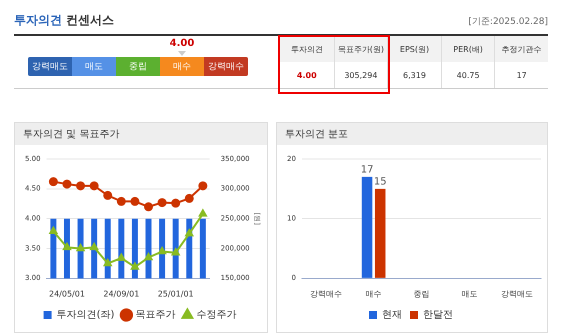 This screenshot has height=333, width=562. I want to click on x-tick-label: 강력매수, so click(326, 293).